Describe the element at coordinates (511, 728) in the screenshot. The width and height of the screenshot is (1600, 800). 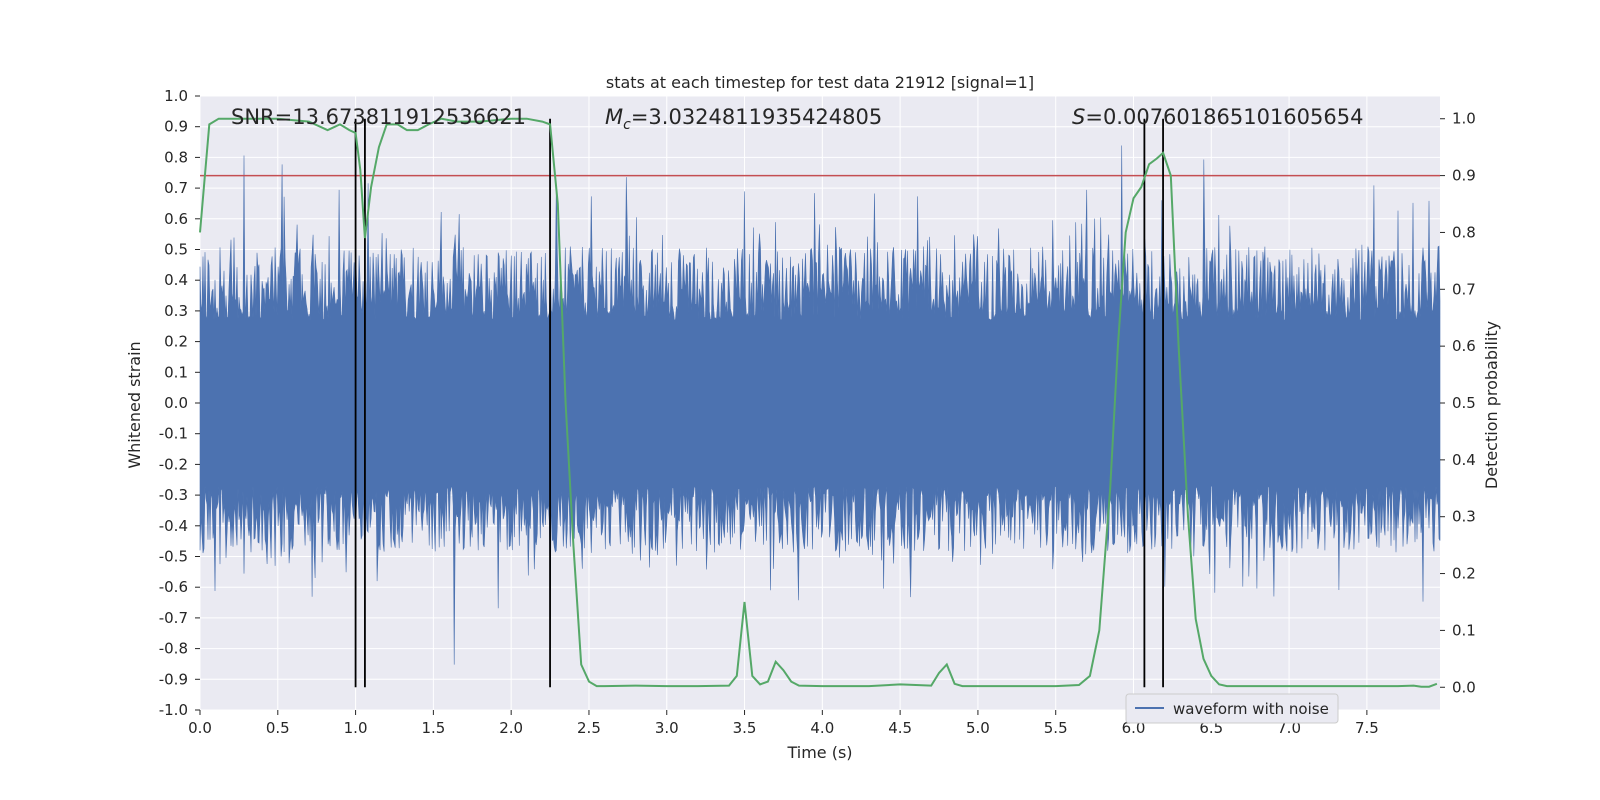
I see `x-tick-label: 2.0` at that location.